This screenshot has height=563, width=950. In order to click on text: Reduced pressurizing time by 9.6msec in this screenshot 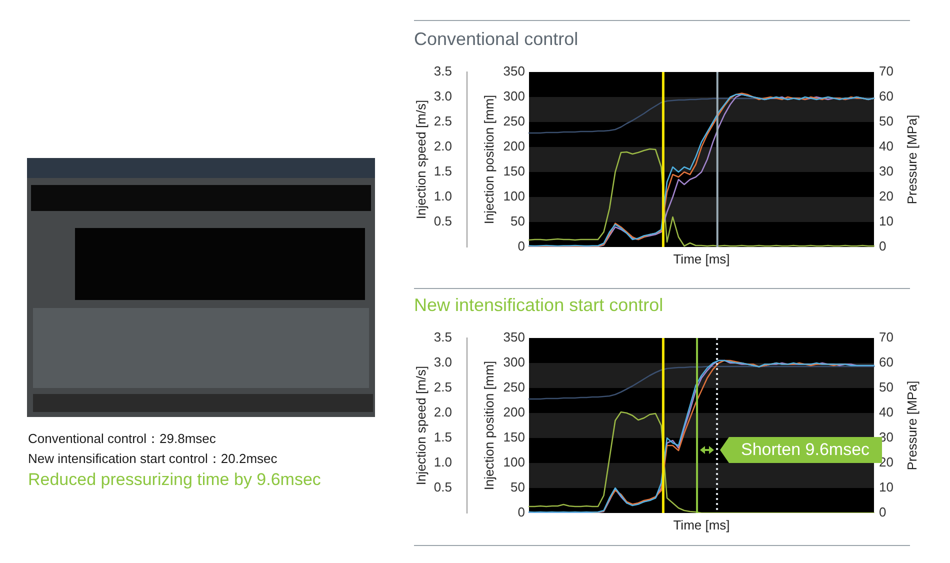, I will do `click(175, 480)`.